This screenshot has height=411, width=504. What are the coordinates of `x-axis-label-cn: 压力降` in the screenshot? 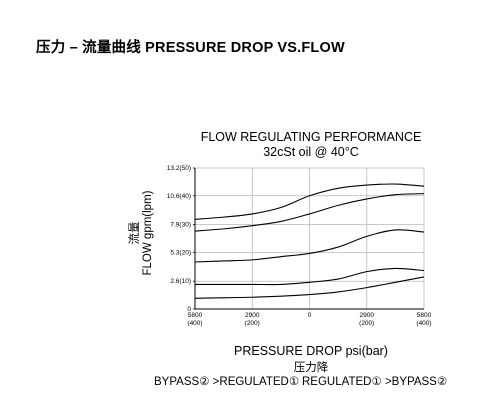 It's located at (311, 368).